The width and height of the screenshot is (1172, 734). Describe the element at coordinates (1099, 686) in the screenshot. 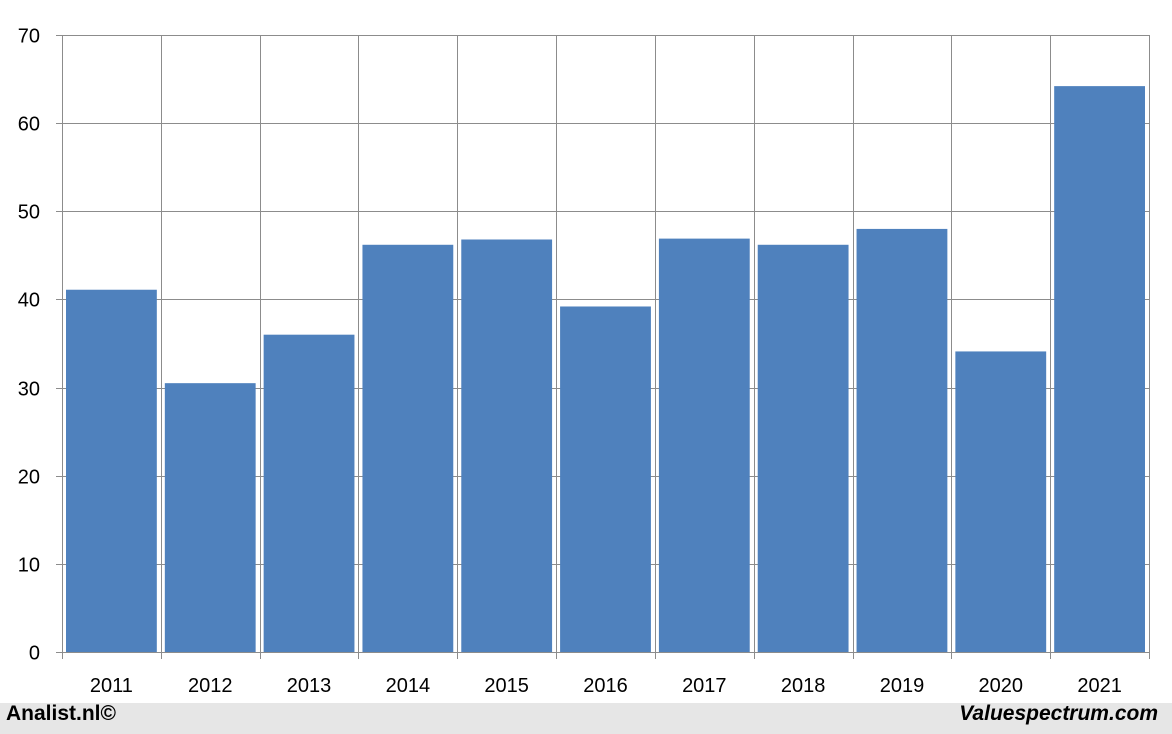

I see `x-tick-label: 2021` at that location.